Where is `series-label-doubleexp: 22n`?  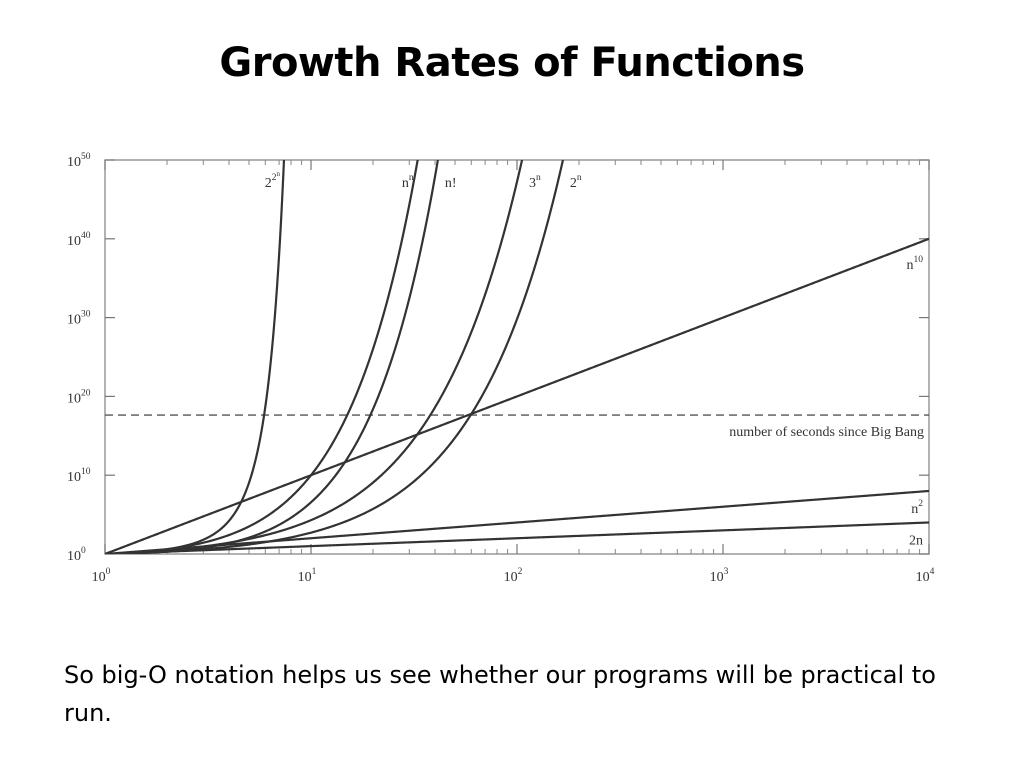
series-label-doubleexp: 22n is located at coordinates (273, 180).